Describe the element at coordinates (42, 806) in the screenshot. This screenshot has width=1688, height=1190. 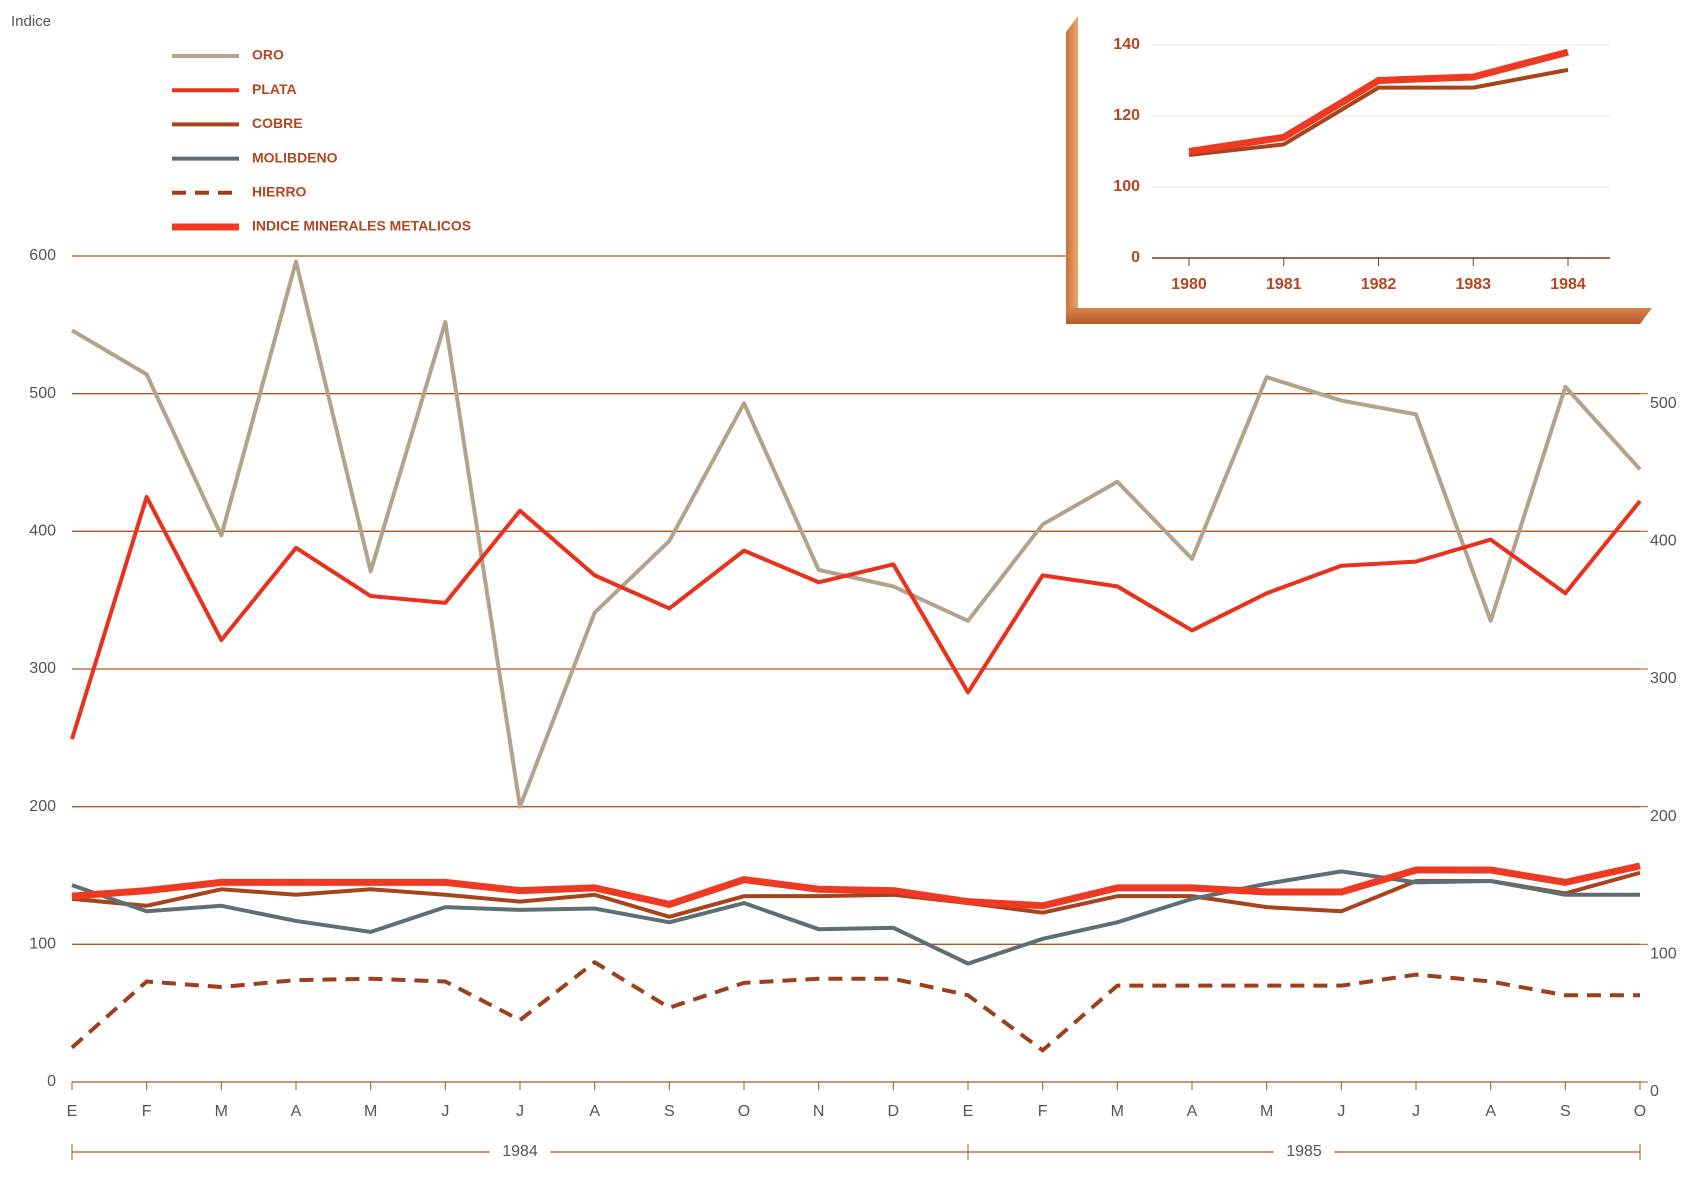
I see `y-tick-label: 200` at that location.